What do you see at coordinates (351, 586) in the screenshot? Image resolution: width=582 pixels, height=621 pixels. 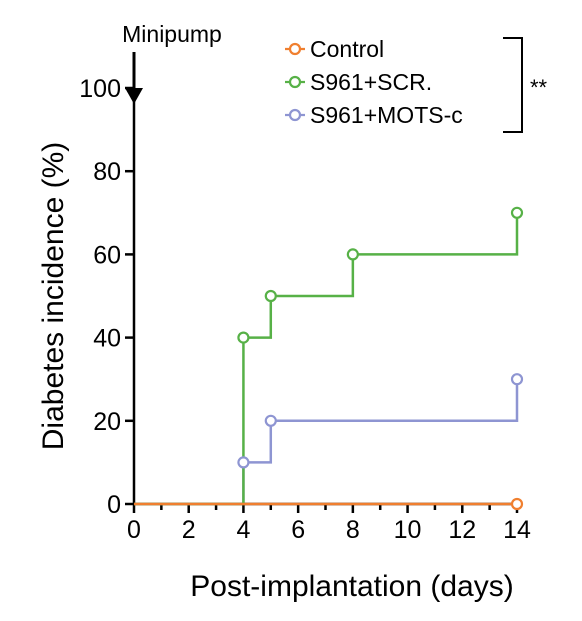 I see `x-axis-title: Post-implantation (days)` at bounding box center [351, 586].